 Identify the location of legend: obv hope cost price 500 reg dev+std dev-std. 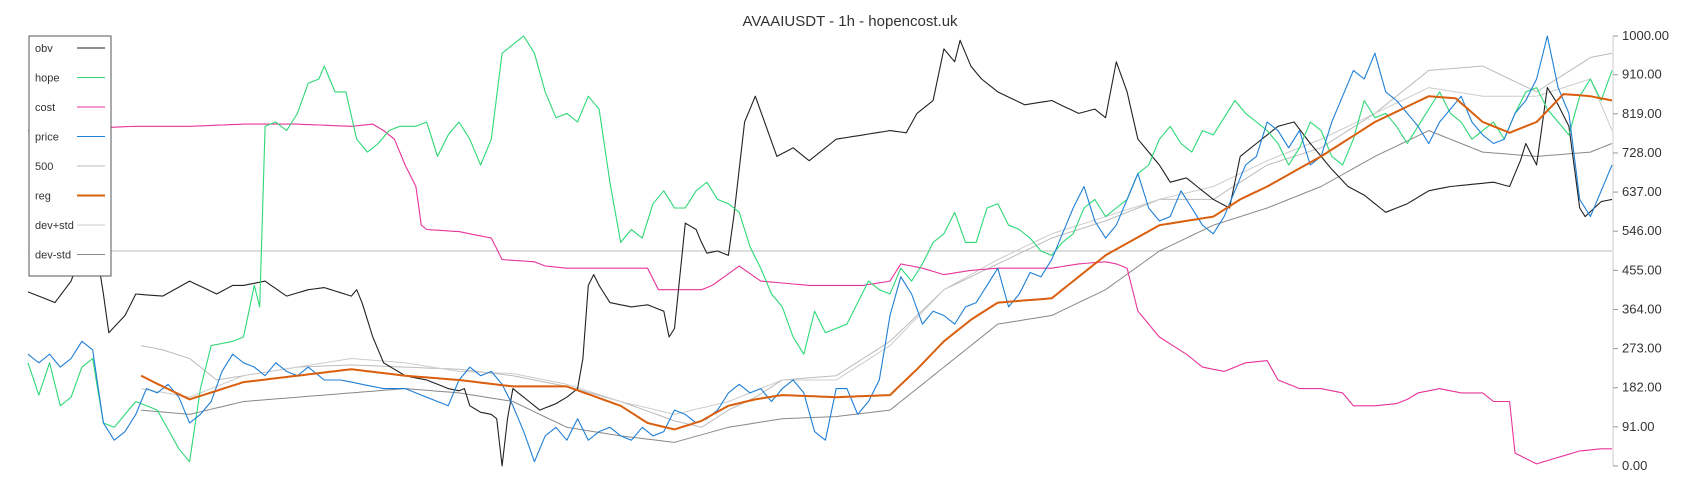
(70, 156).